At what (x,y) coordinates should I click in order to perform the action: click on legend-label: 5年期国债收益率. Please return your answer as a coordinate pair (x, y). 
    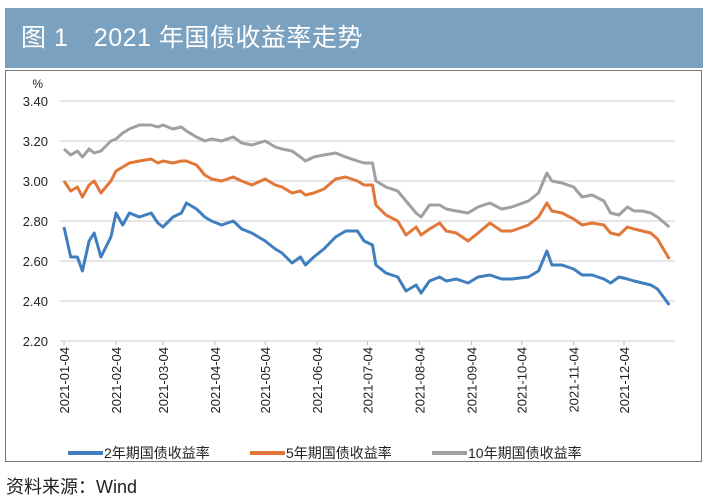
    Looking at the image, I should click on (339, 453).